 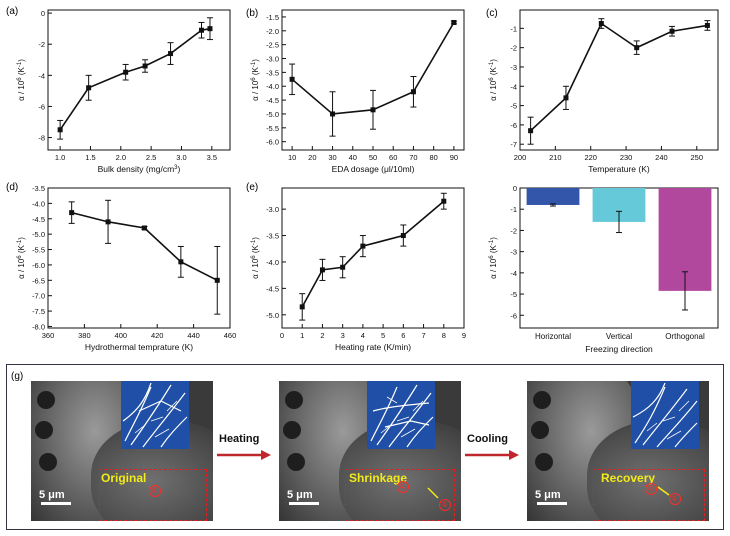 What do you see at coordinates (121, 157) in the screenshot?
I see `x-tick-label-a: 2.0` at bounding box center [121, 157].